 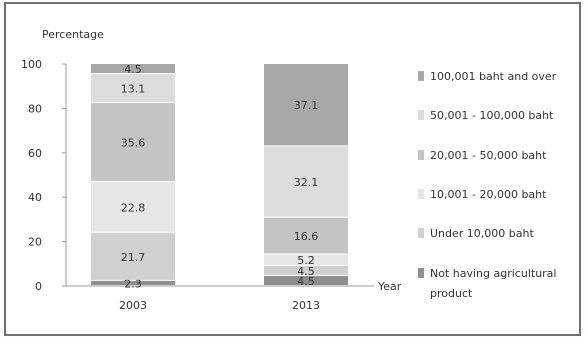 I want to click on y-tick-label: 100, so click(x=31, y=64).